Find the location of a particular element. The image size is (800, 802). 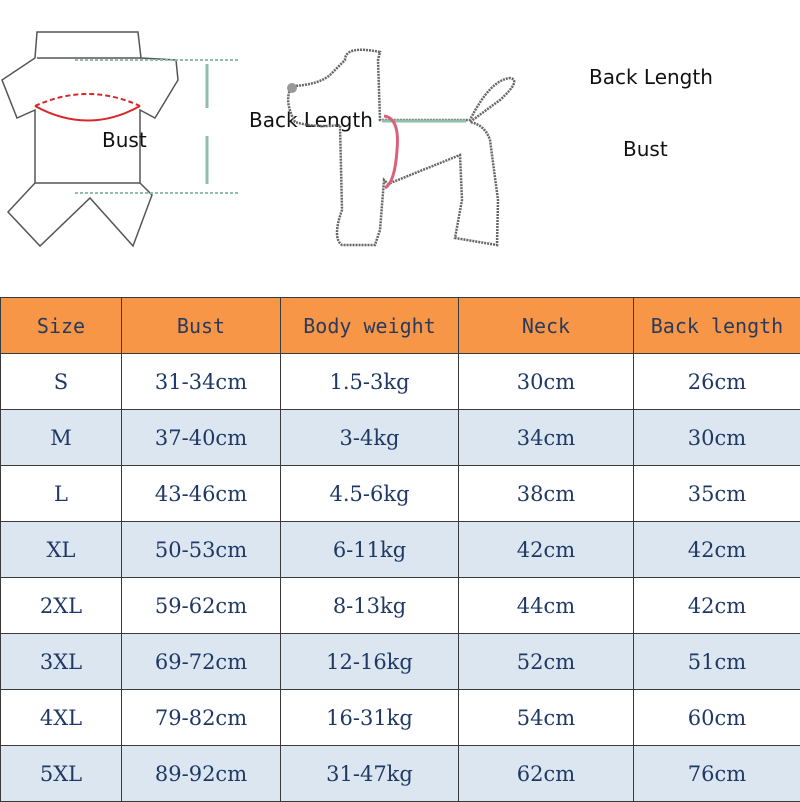

table-header-row: Size Bust Body weight Neck Back length is located at coordinates (400, 326).